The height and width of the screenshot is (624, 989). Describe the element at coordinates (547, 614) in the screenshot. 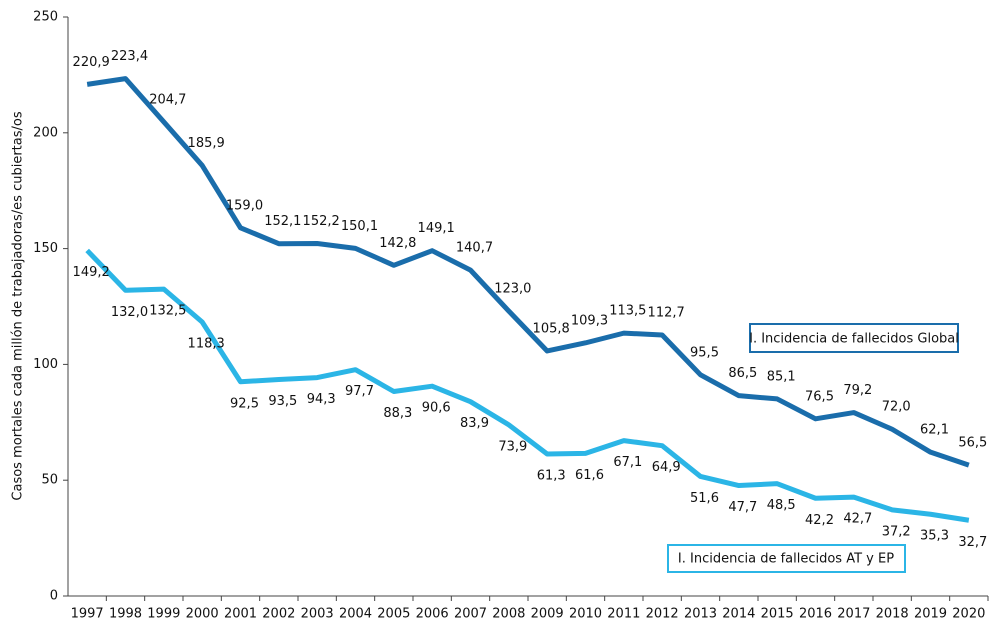

I see `x-tick-label: 2009` at that location.